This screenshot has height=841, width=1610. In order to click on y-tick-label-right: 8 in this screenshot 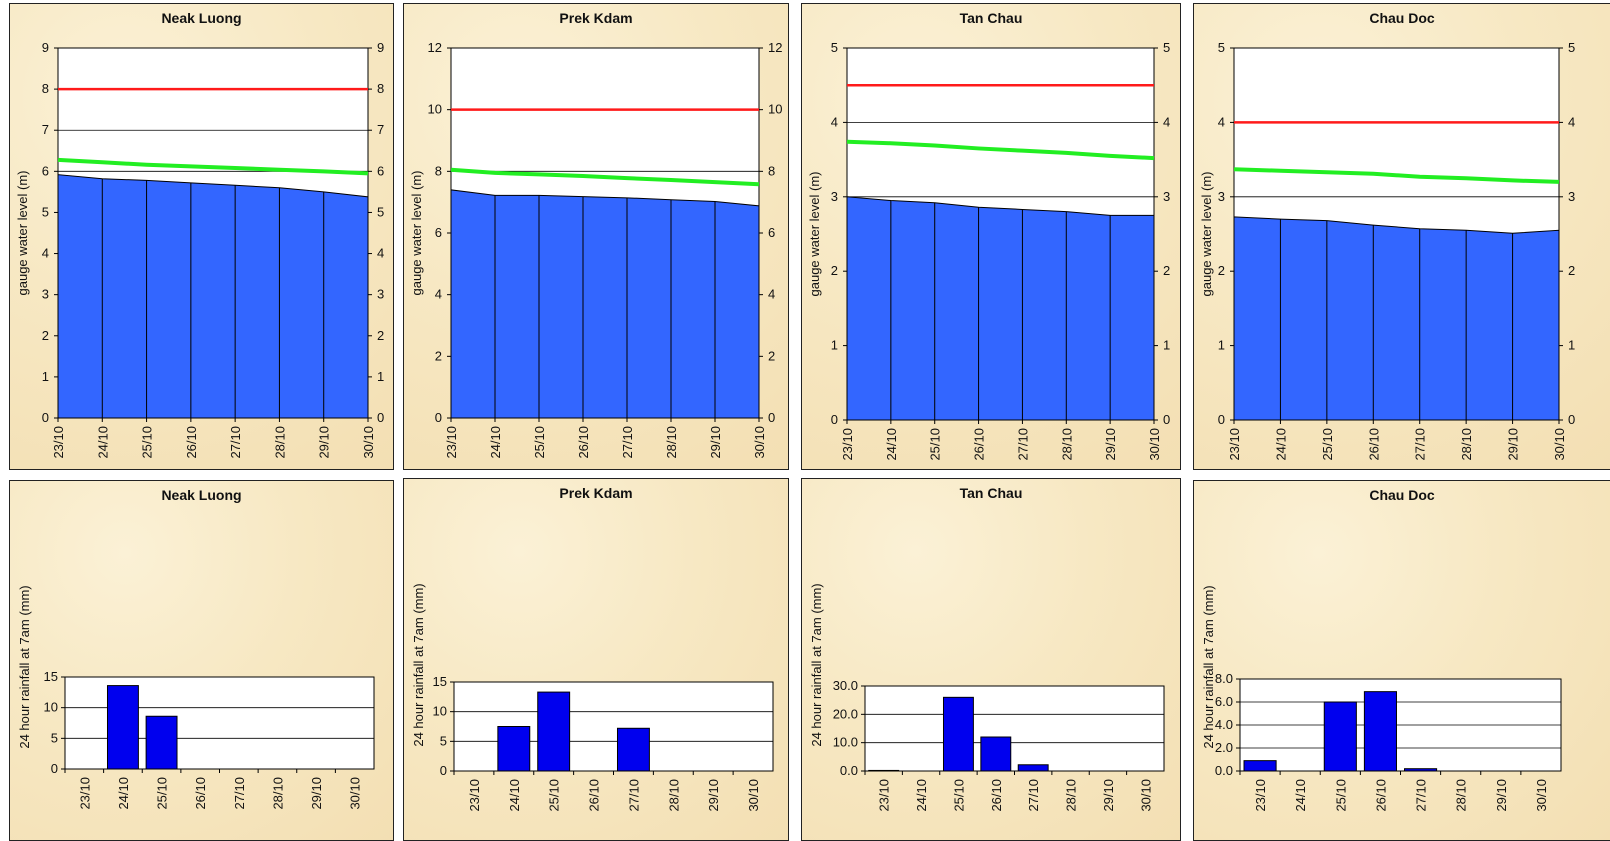, I will do `click(771, 170)`.